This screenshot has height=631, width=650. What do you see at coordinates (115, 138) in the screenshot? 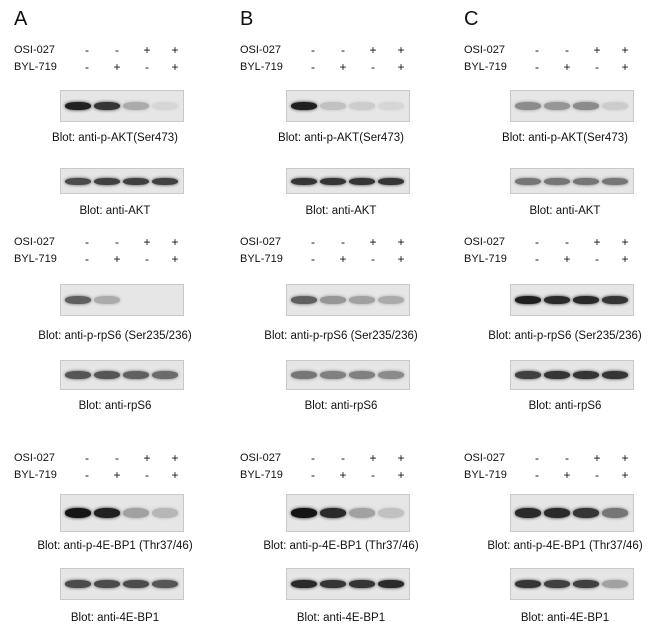
I see `blot-caption: Blot: anti-p-AKT(Ser473)` at bounding box center [115, 138].